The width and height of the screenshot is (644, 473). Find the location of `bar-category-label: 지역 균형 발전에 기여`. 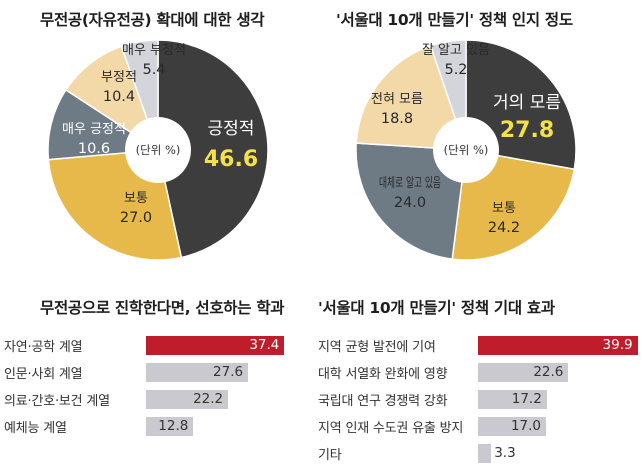

bar-category-label: 지역 균형 발전에 기여 is located at coordinates (377, 347).